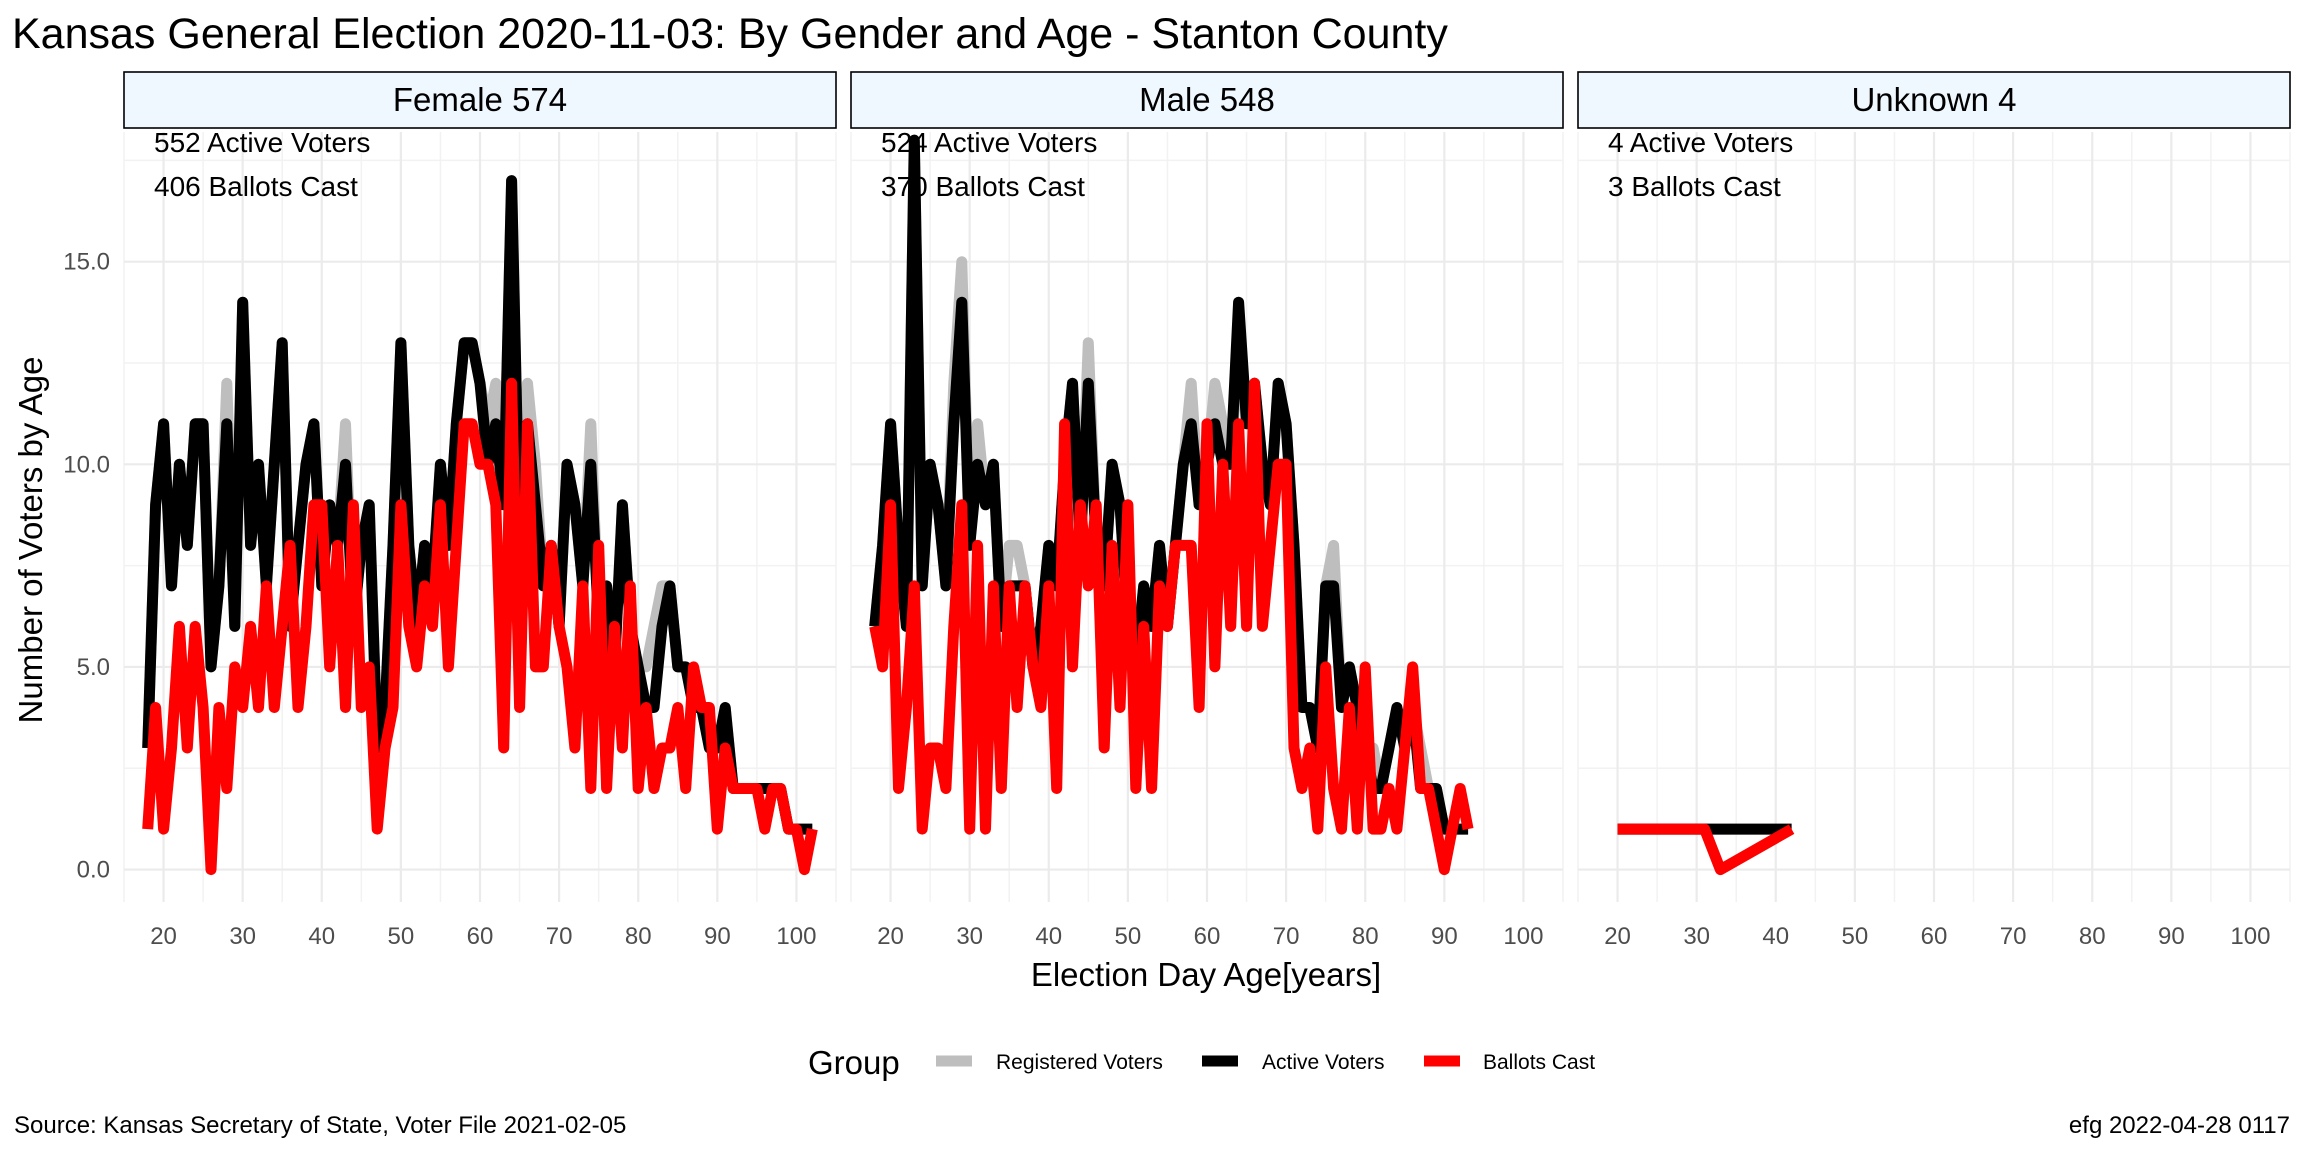  I want to click on x-axis-label: Election Day Age[years], so click(1206, 974).